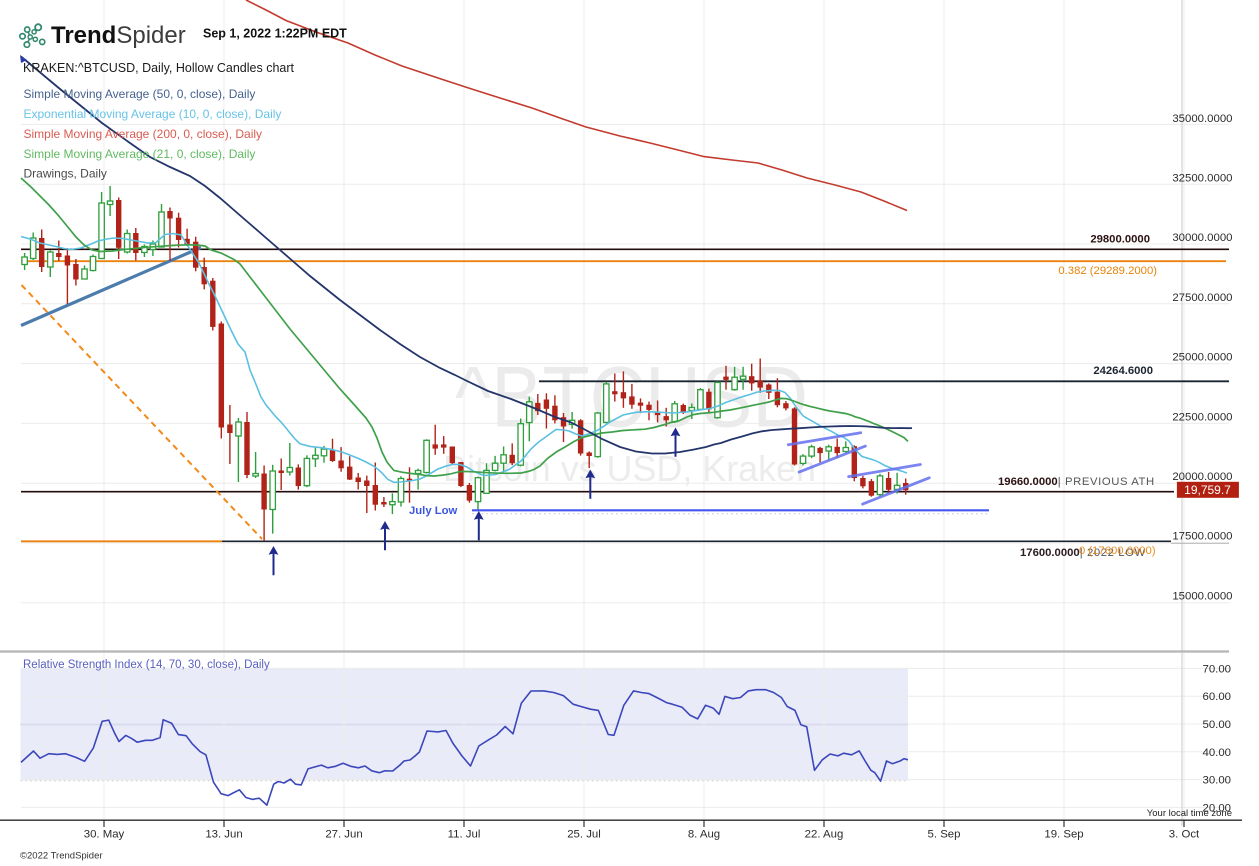 This screenshot has height=866, width=1259. Describe the element at coordinates (433, 511) in the screenshot. I see `svg-text: July Low` at that location.